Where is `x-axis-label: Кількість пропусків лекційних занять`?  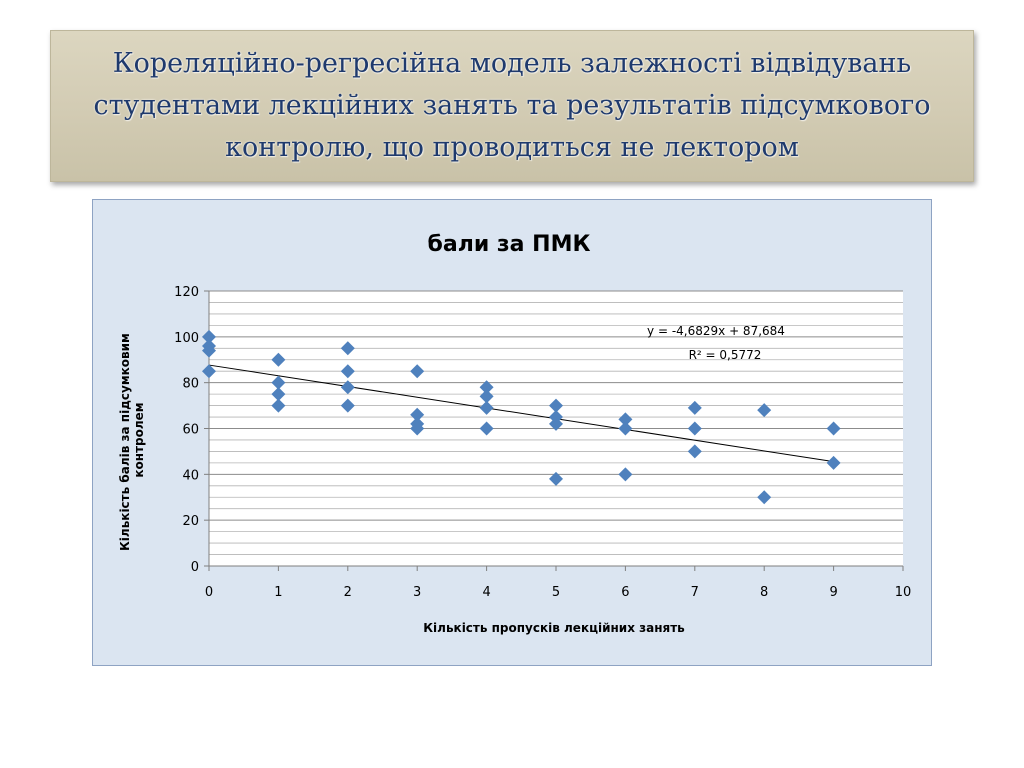
x-axis-label: Кількість пропусків лекційних занять is located at coordinates (554, 628).